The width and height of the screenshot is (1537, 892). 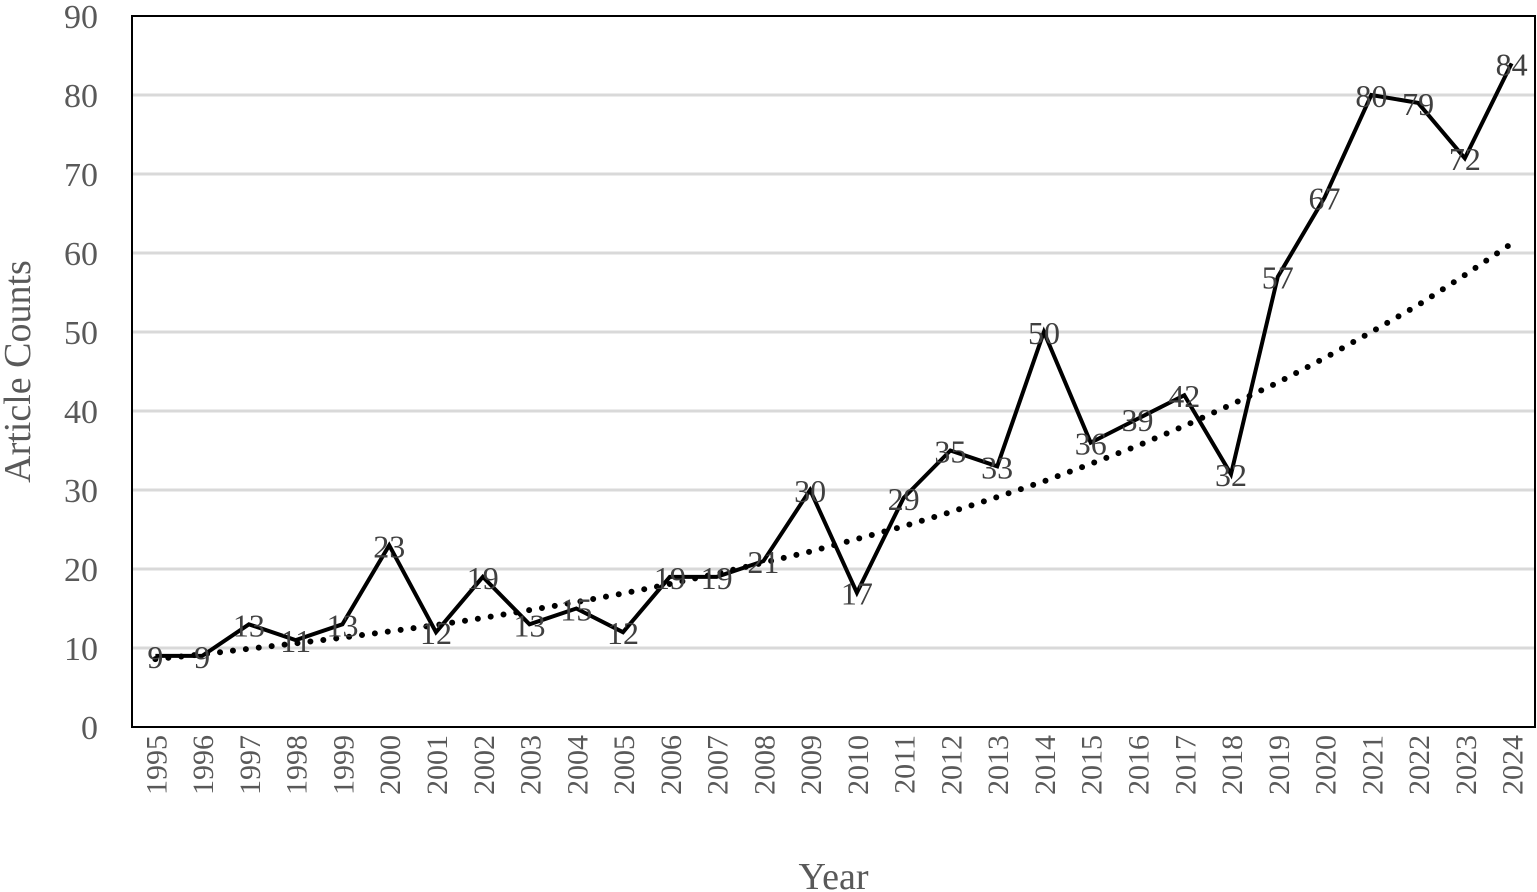 I want to click on x-tick-label: 2019, so click(x=1279, y=765).